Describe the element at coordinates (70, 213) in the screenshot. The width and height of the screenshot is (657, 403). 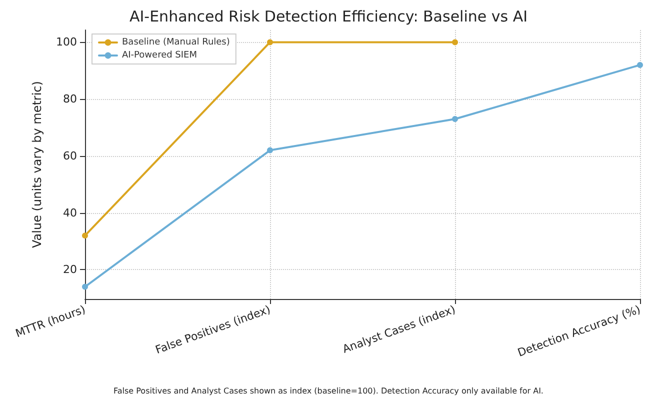
I see `y-tick-label: 40` at that location.